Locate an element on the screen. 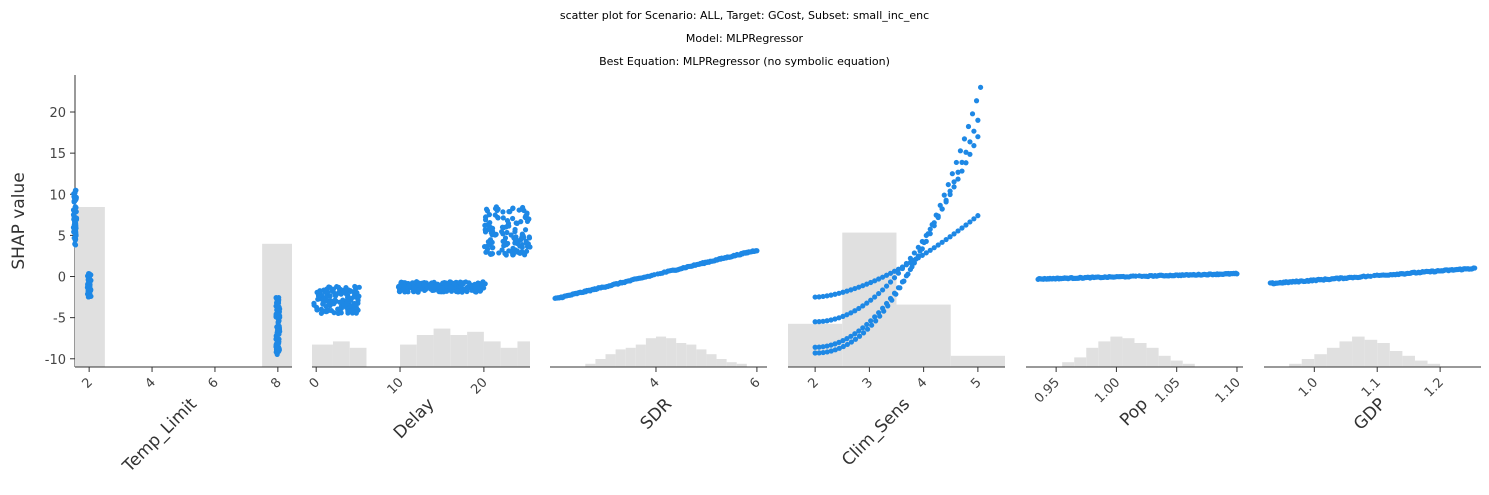 This screenshot has height=495, width=1489. x-tick-label: 1.1 is located at coordinates (1371, 387).